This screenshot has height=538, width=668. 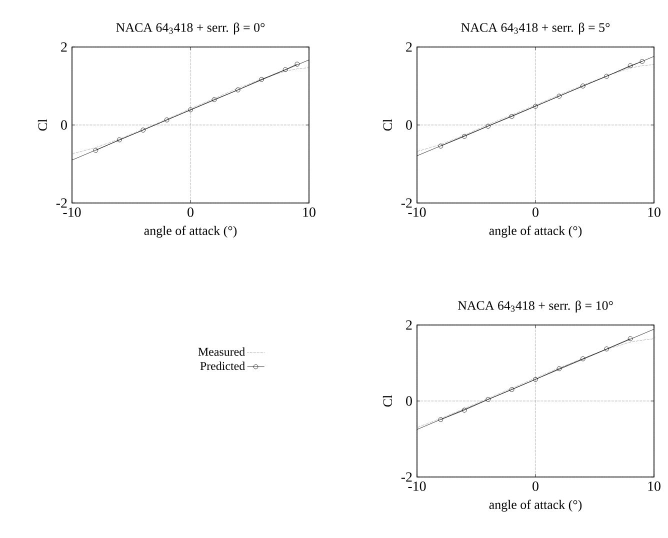 What do you see at coordinates (535, 306) in the screenshot?
I see `chart-title: NACA 64$_{3}$418 + serr. β = 10°` at bounding box center [535, 306].